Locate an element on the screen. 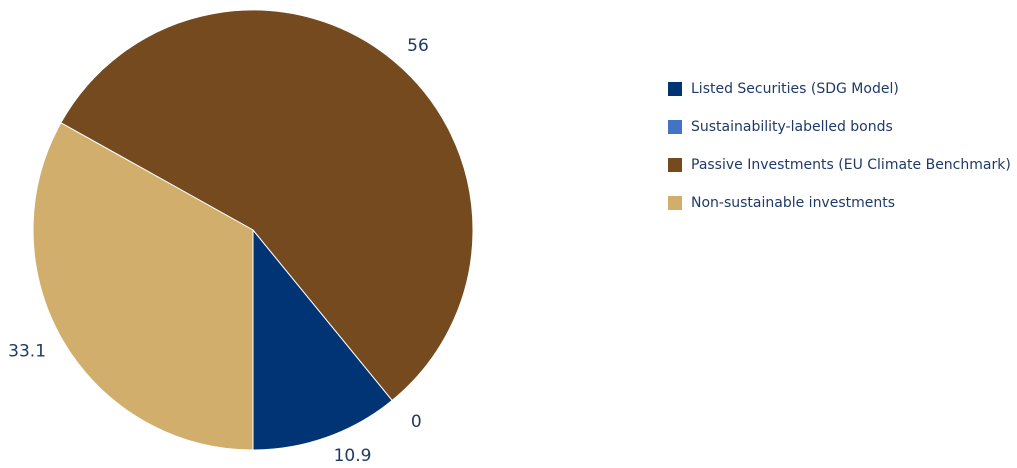 The image size is (1017, 468). legend-item-sustainability-labelled-bonds: Sustainability-labelled bonds is located at coordinates (842, 127).